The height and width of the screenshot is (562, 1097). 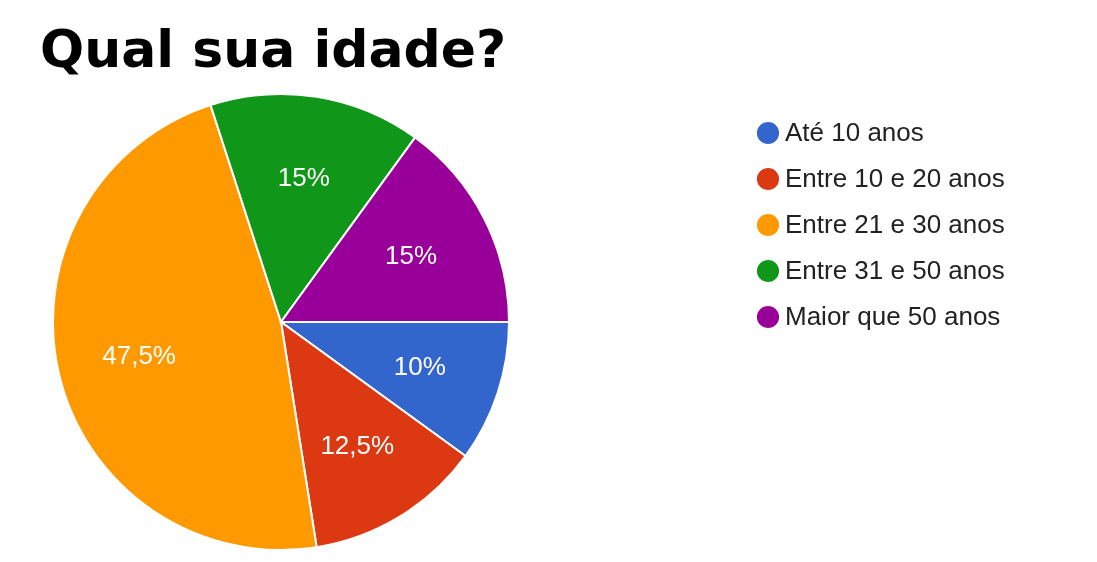 What do you see at coordinates (895, 224) in the screenshot?
I see `legend-label: Entre 21 e 30 anos` at bounding box center [895, 224].